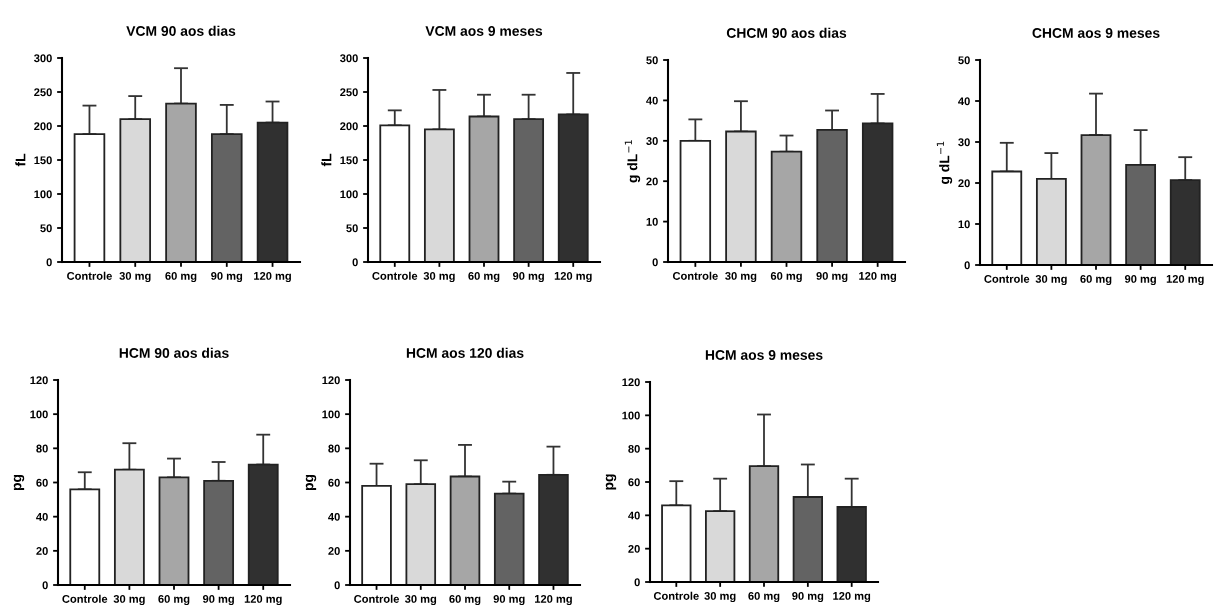 The height and width of the screenshot is (615, 1218). I want to click on chart-title: CHCM 90 aos dias, so click(786, 32).